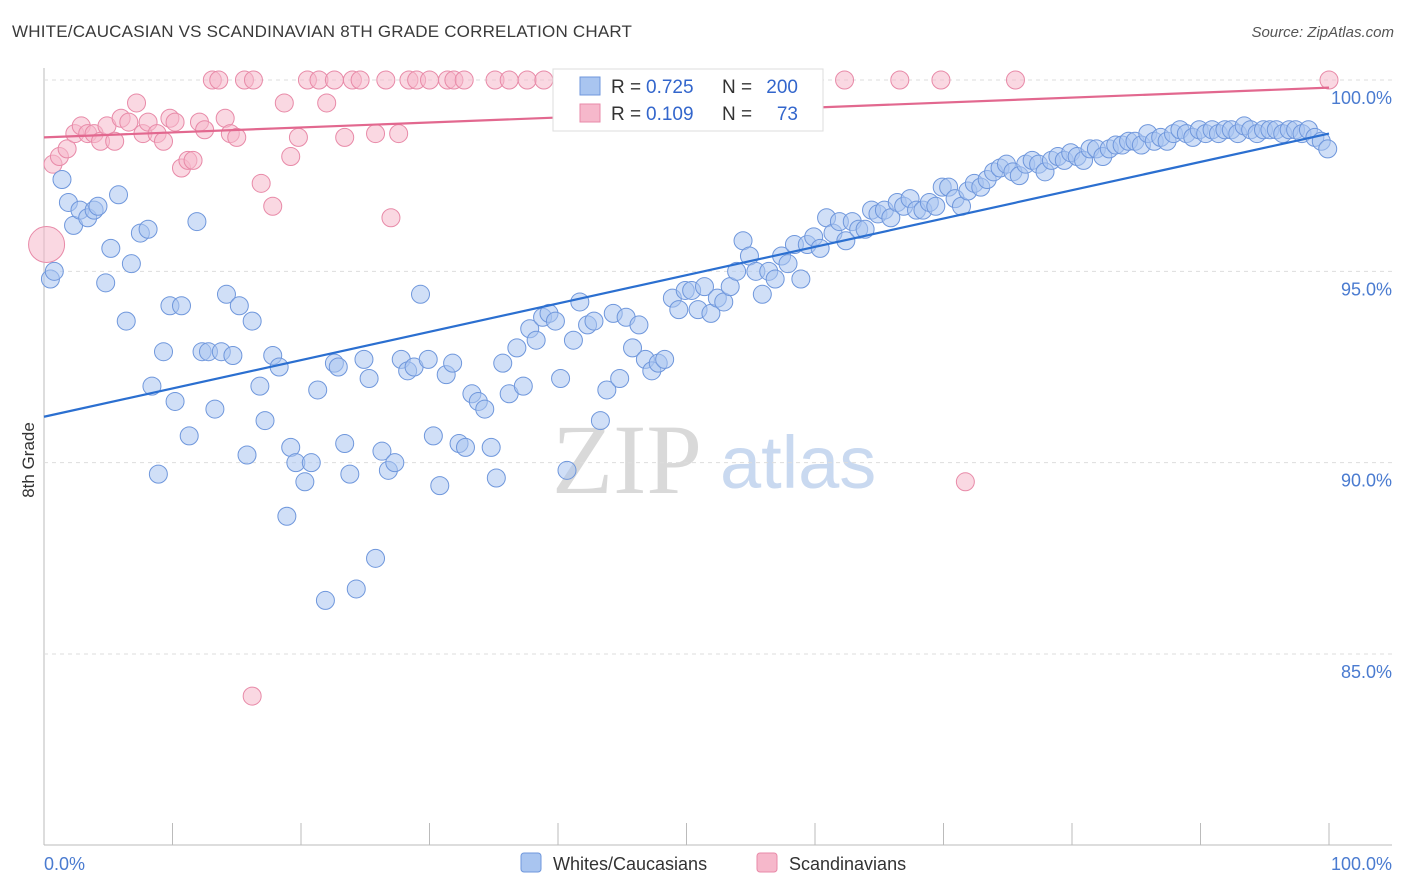  What do you see at coordinates (787, 114) in the screenshot?
I see `pink-n-value: 73` at bounding box center [787, 114].